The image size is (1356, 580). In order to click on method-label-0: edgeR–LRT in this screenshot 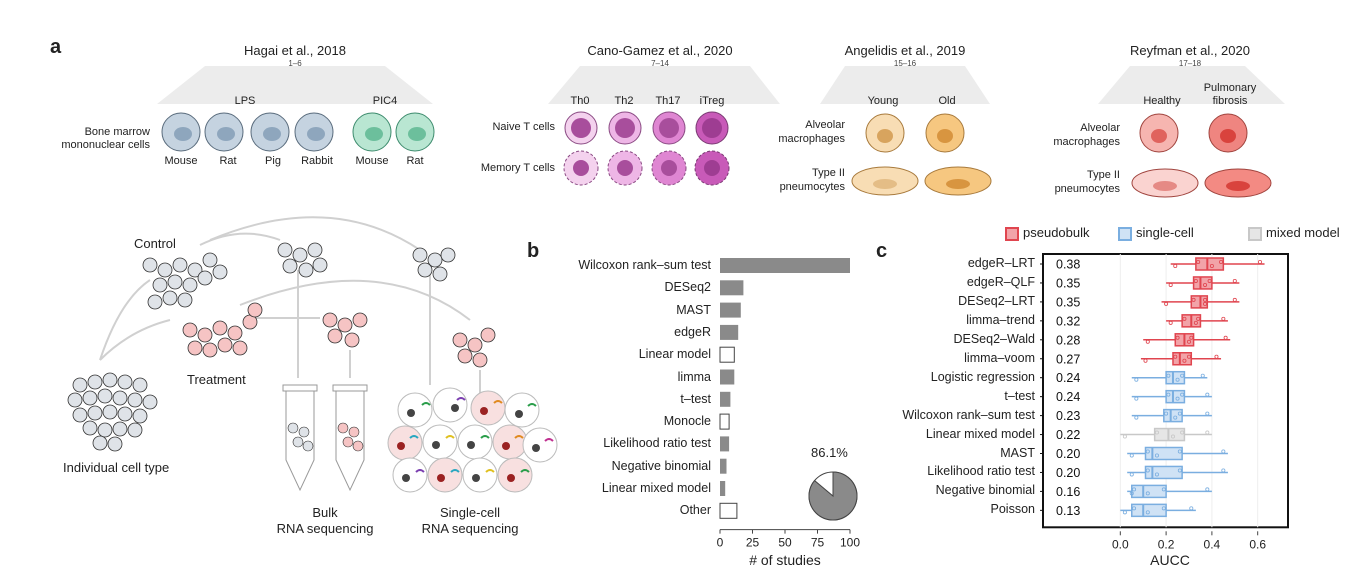, I will do `click(1001, 263)`.